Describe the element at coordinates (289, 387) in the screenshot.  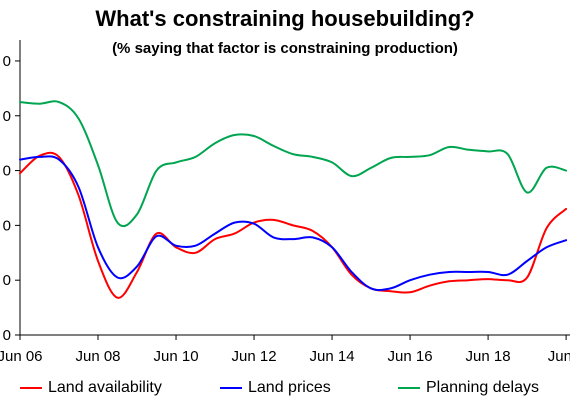
I see `legend-label-land-prices: Land prices` at that location.